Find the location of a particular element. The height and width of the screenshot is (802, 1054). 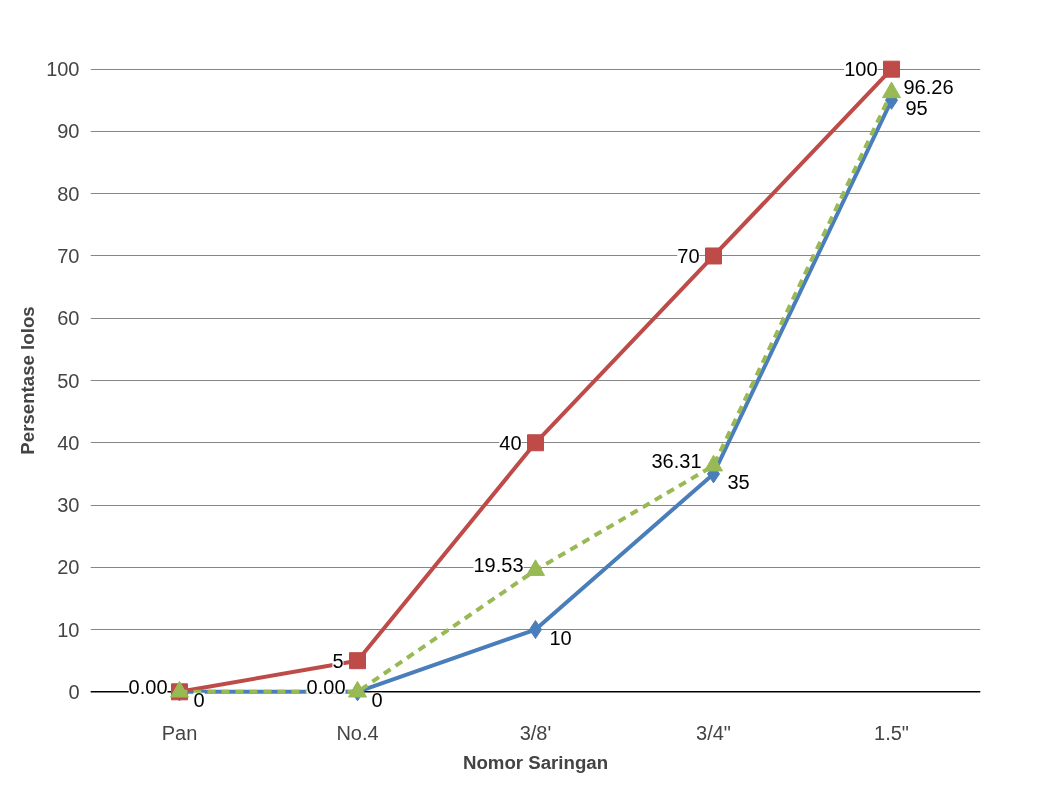

y-tick-label: 70 is located at coordinates (68, 255).